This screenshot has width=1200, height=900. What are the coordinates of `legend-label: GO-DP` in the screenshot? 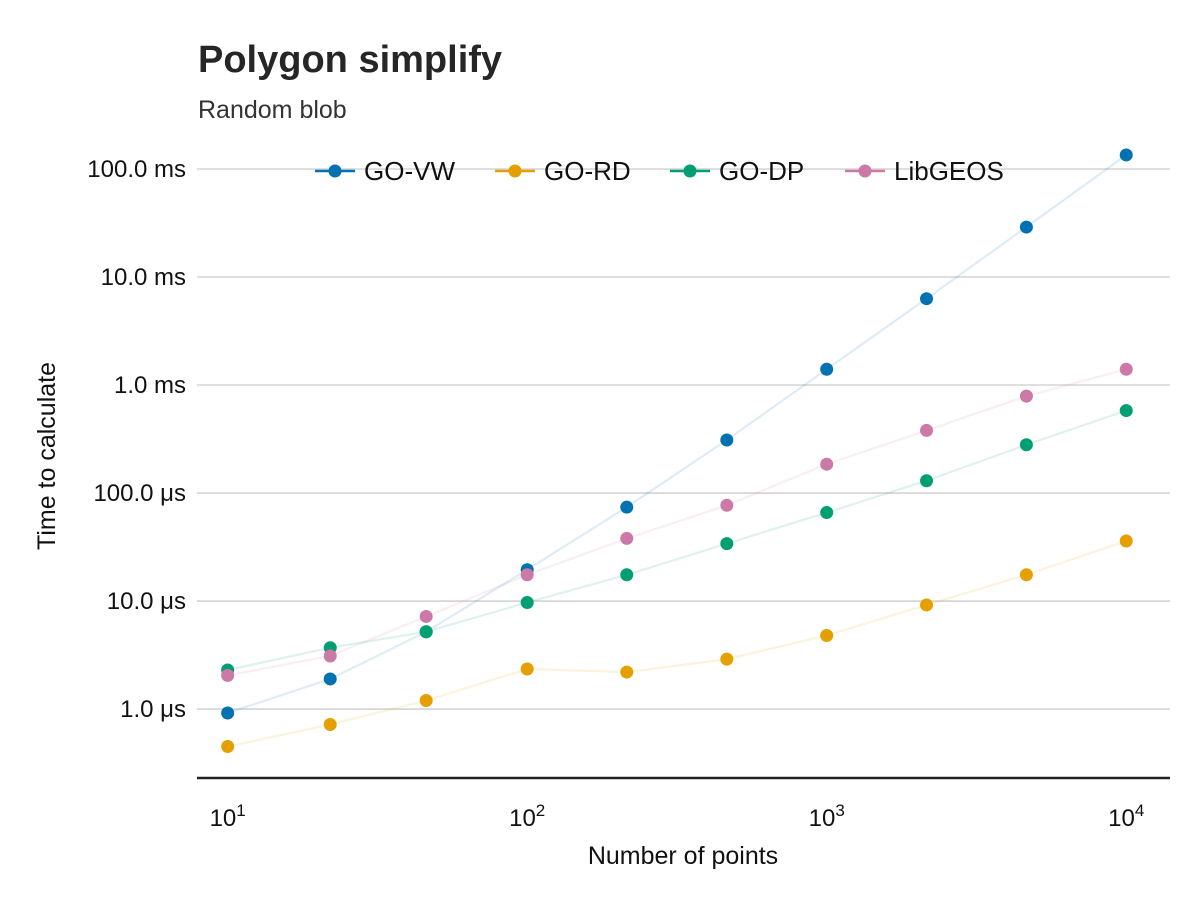 It's located at (761, 171).